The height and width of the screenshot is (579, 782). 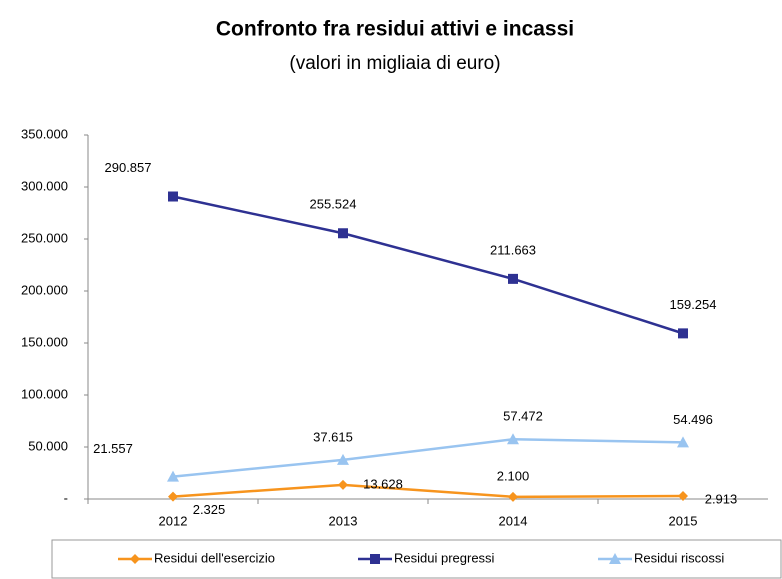 What do you see at coordinates (173, 520) in the screenshot?
I see `x-tick-label: 2012` at bounding box center [173, 520].